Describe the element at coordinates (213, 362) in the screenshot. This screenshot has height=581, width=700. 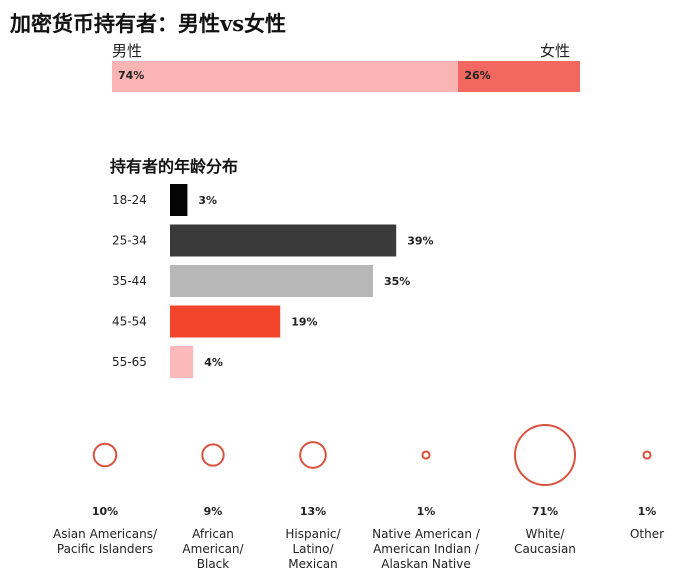
I see `age-value-label: 4%` at that location.